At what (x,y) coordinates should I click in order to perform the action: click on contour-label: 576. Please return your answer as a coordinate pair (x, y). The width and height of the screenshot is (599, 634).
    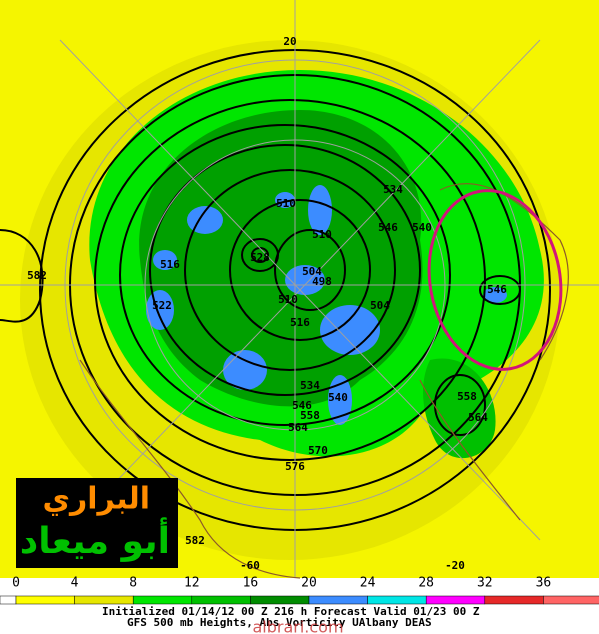
    Looking at the image, I should click on (295, 466).